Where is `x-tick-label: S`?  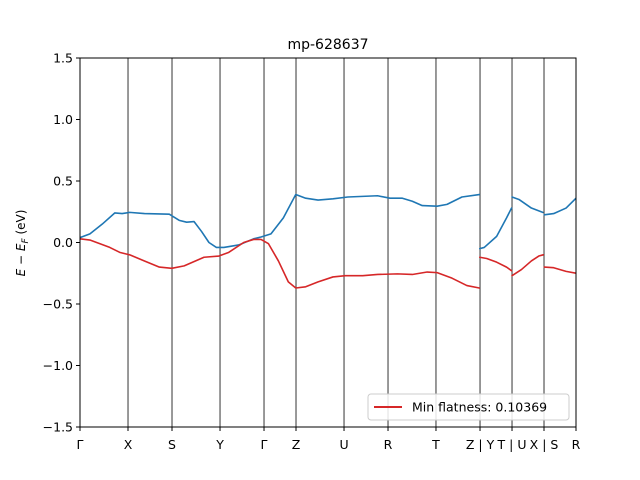
x-tick-label: S is located at coordinates (172, 444).